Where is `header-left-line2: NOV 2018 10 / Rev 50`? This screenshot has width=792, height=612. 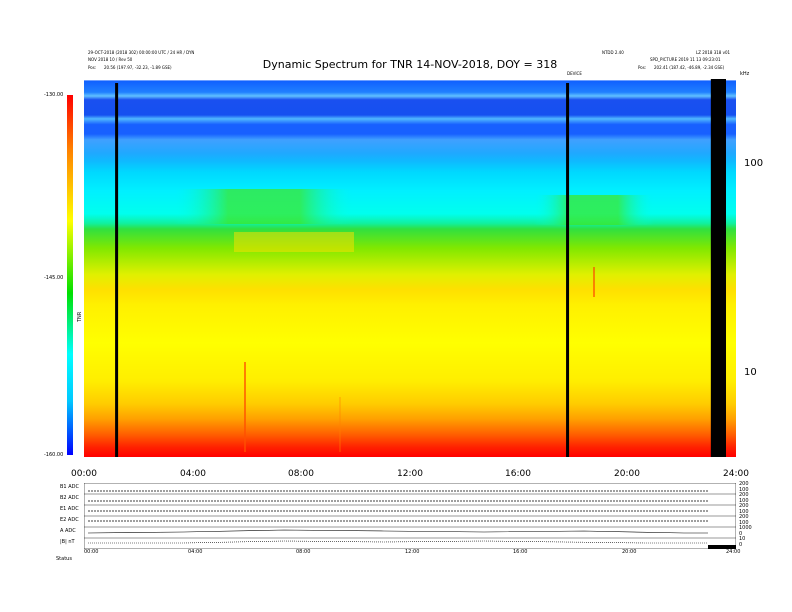 header-left-line2: NOV 2018 10 / Rev 50 is located at coordinates (110, 59).